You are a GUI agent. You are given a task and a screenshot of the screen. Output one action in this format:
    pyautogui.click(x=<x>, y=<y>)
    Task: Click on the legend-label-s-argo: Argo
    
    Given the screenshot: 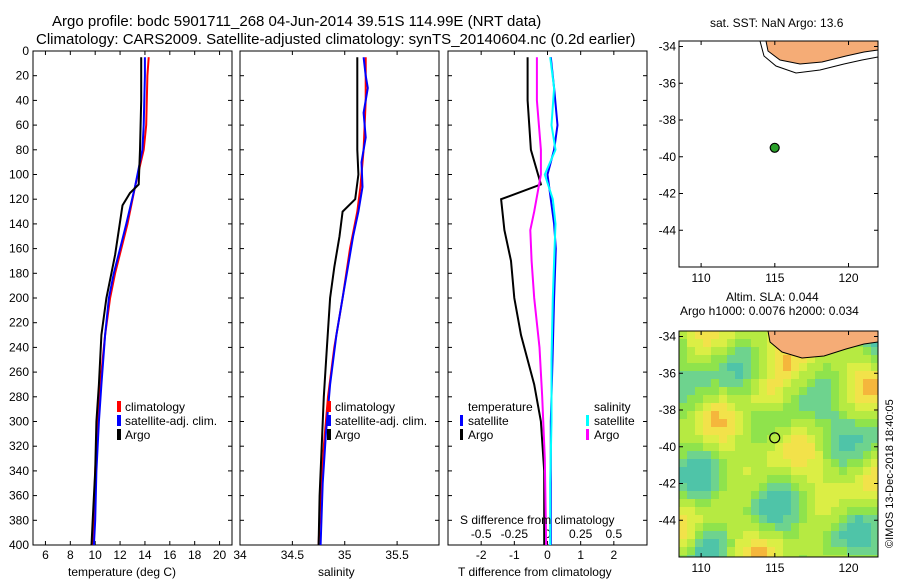 What is the action you would take?
    pyautogui.click(x=607, y=435)
    